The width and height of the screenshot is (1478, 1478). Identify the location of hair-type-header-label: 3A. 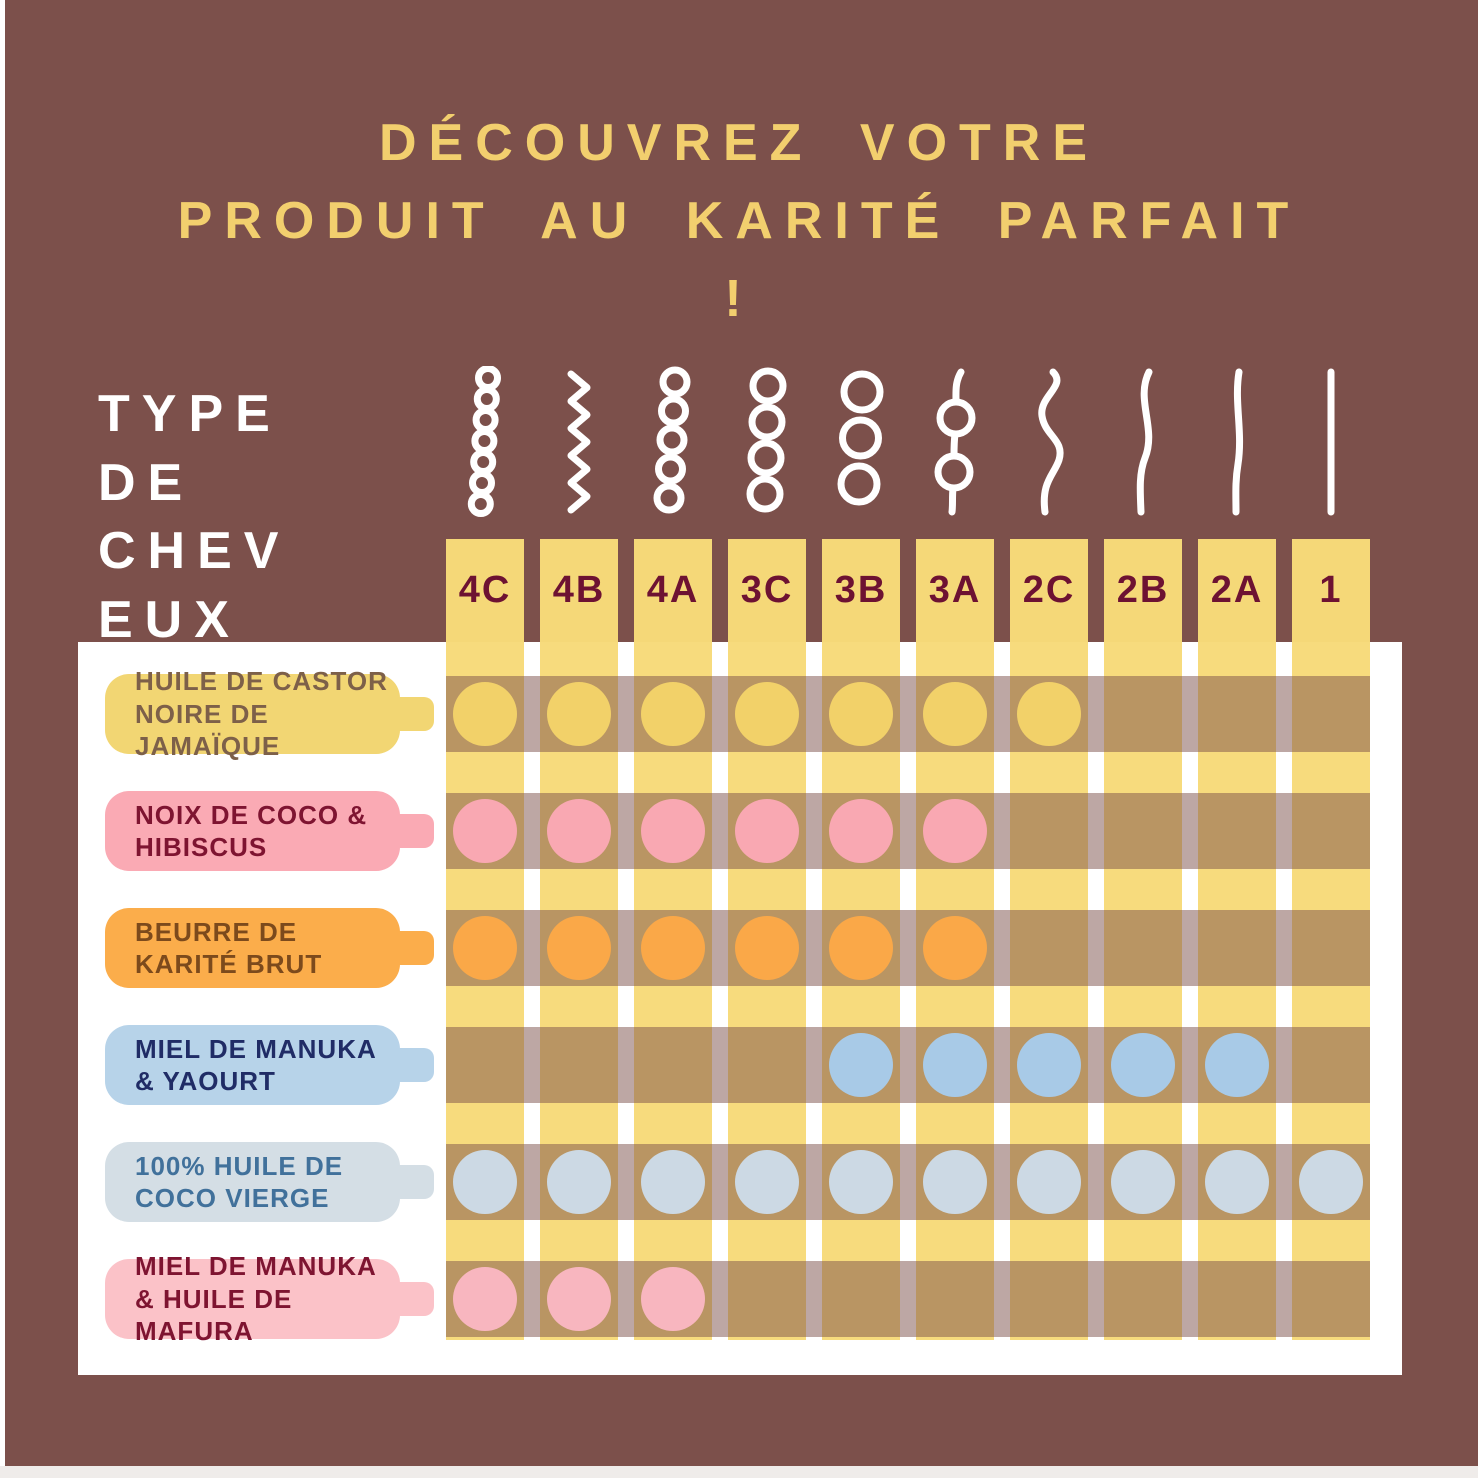
(955, 590).